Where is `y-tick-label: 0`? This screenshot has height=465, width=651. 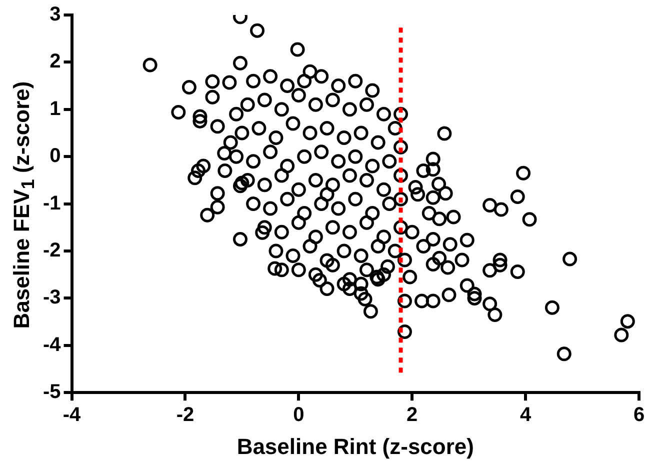
y-tick-label: 0 is located at coordinates (55, 156).